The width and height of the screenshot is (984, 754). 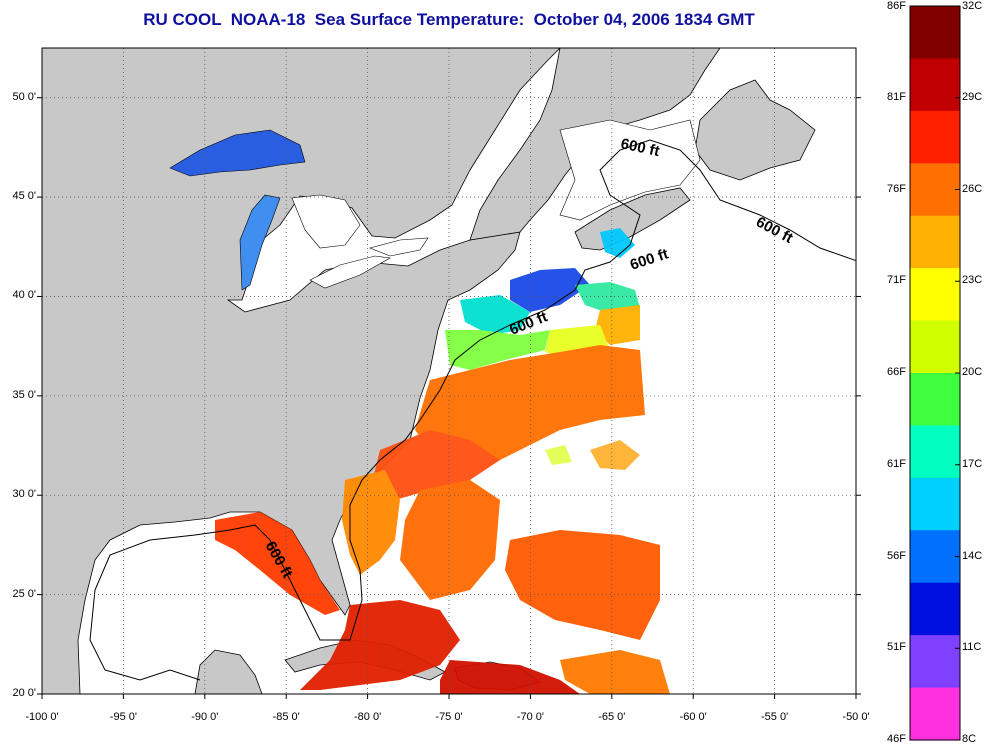 I want to click on colorbar-celsius-label: 17C, so click(x=972, y=463).